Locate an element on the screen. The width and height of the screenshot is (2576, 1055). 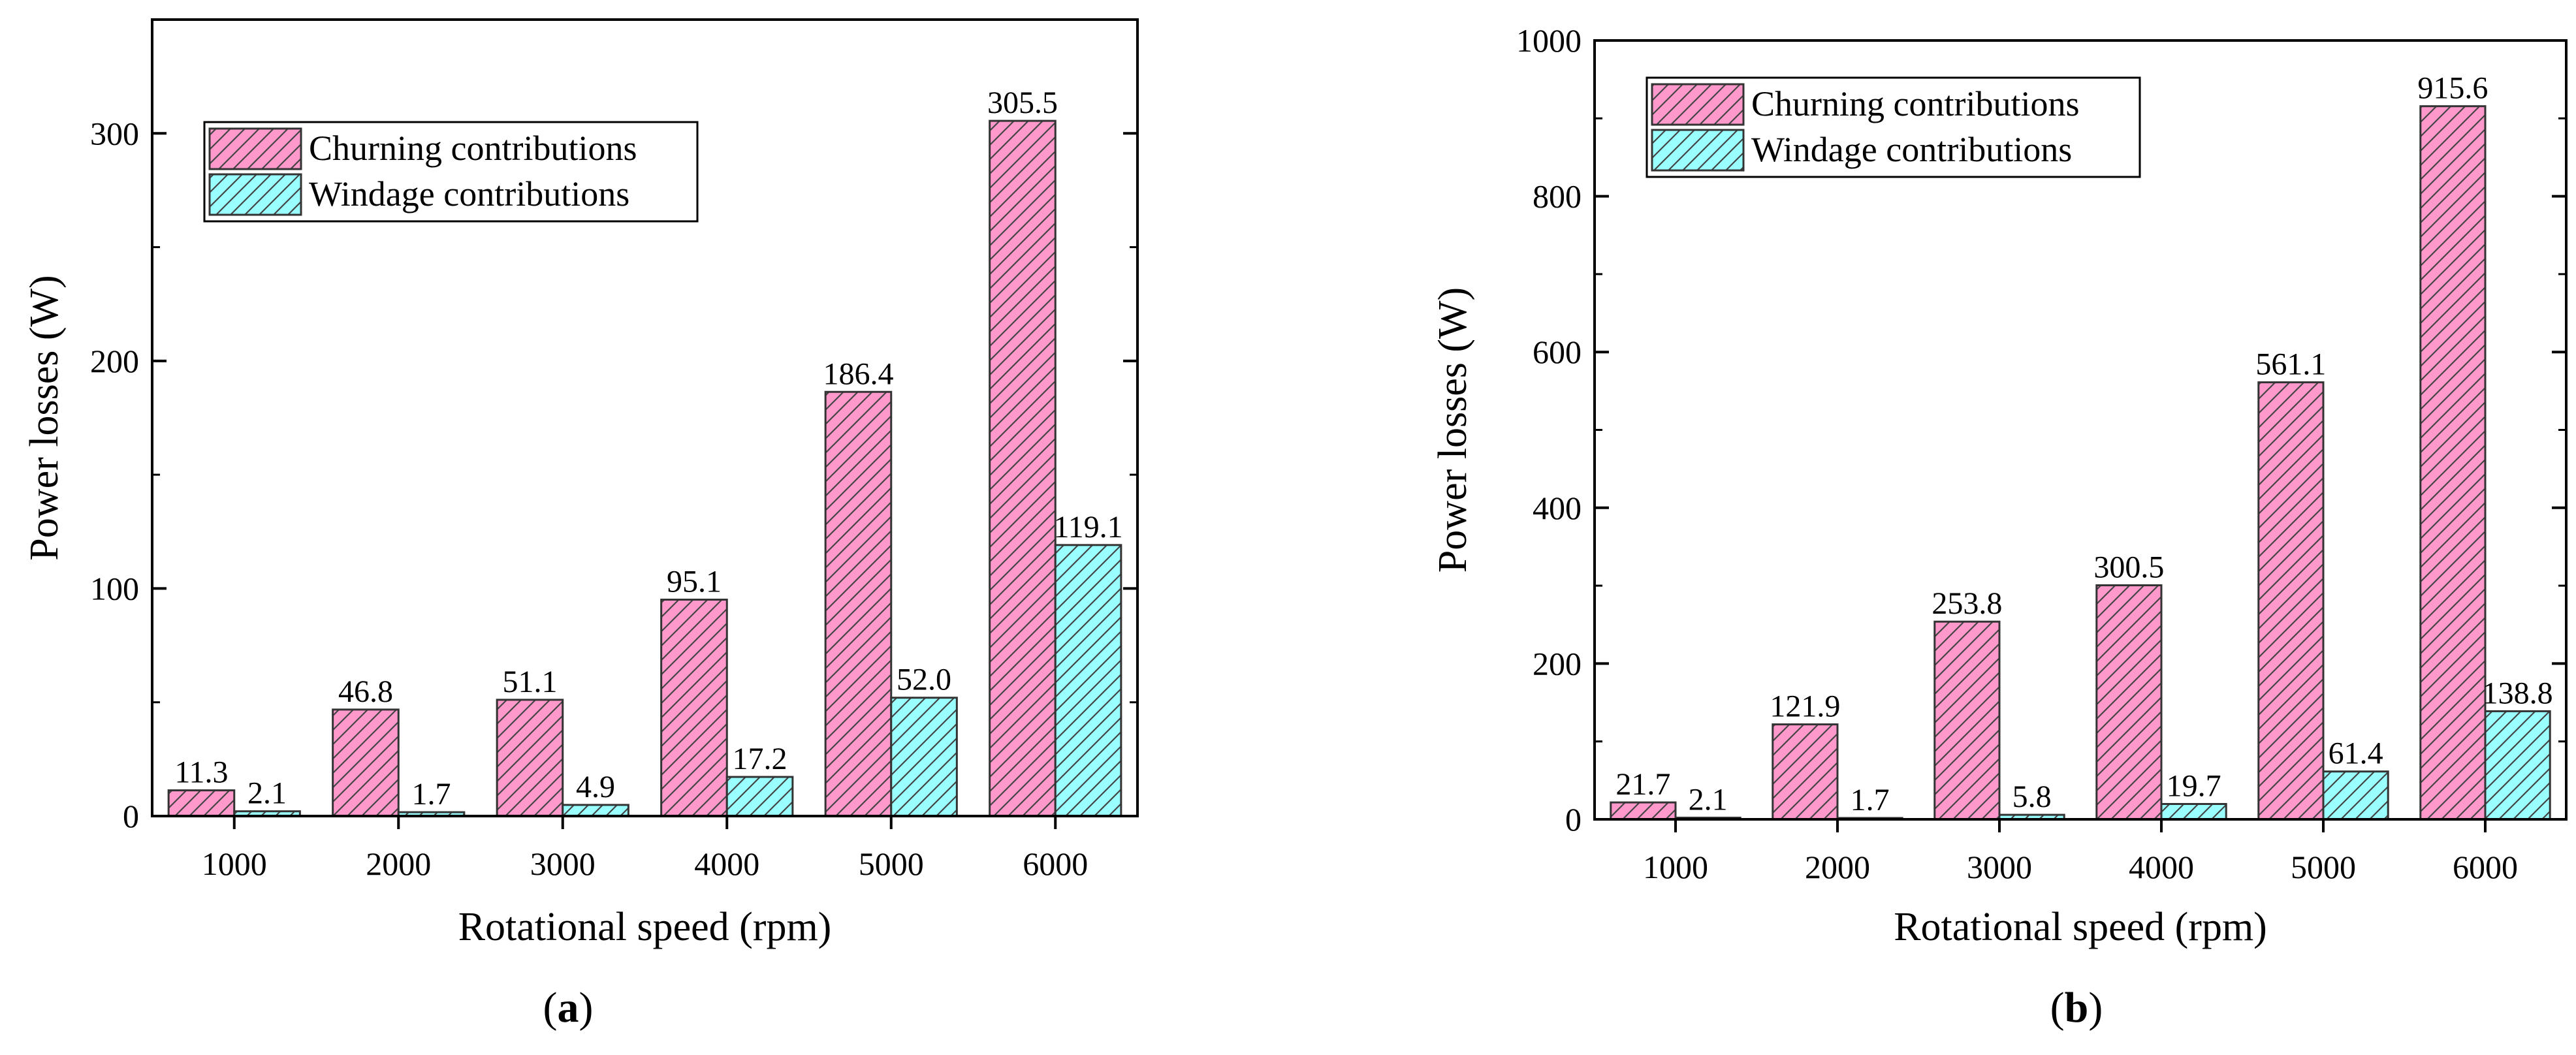
data-label: 253.8 is located at coordinates (1967, 603).